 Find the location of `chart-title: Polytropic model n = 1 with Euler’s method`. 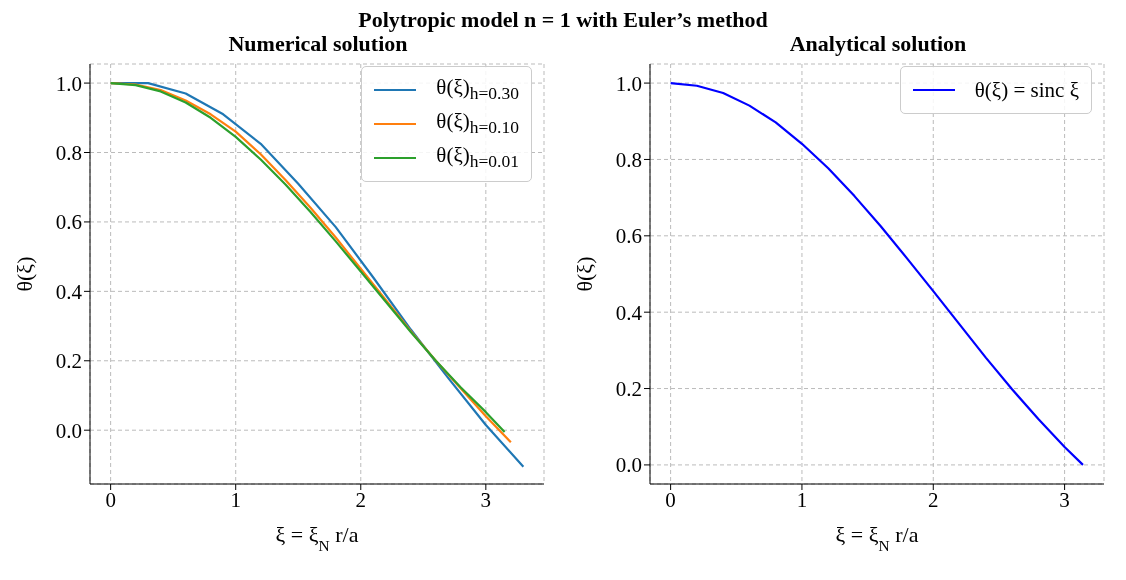

chart-title: Polytropic model n = 1 with Euler’s method is located at coordinates (563, 19).